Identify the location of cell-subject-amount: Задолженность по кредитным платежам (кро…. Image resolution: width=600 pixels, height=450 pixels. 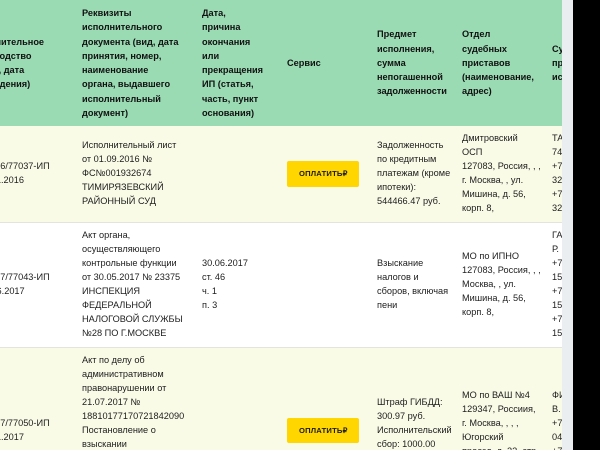
(414, 174).